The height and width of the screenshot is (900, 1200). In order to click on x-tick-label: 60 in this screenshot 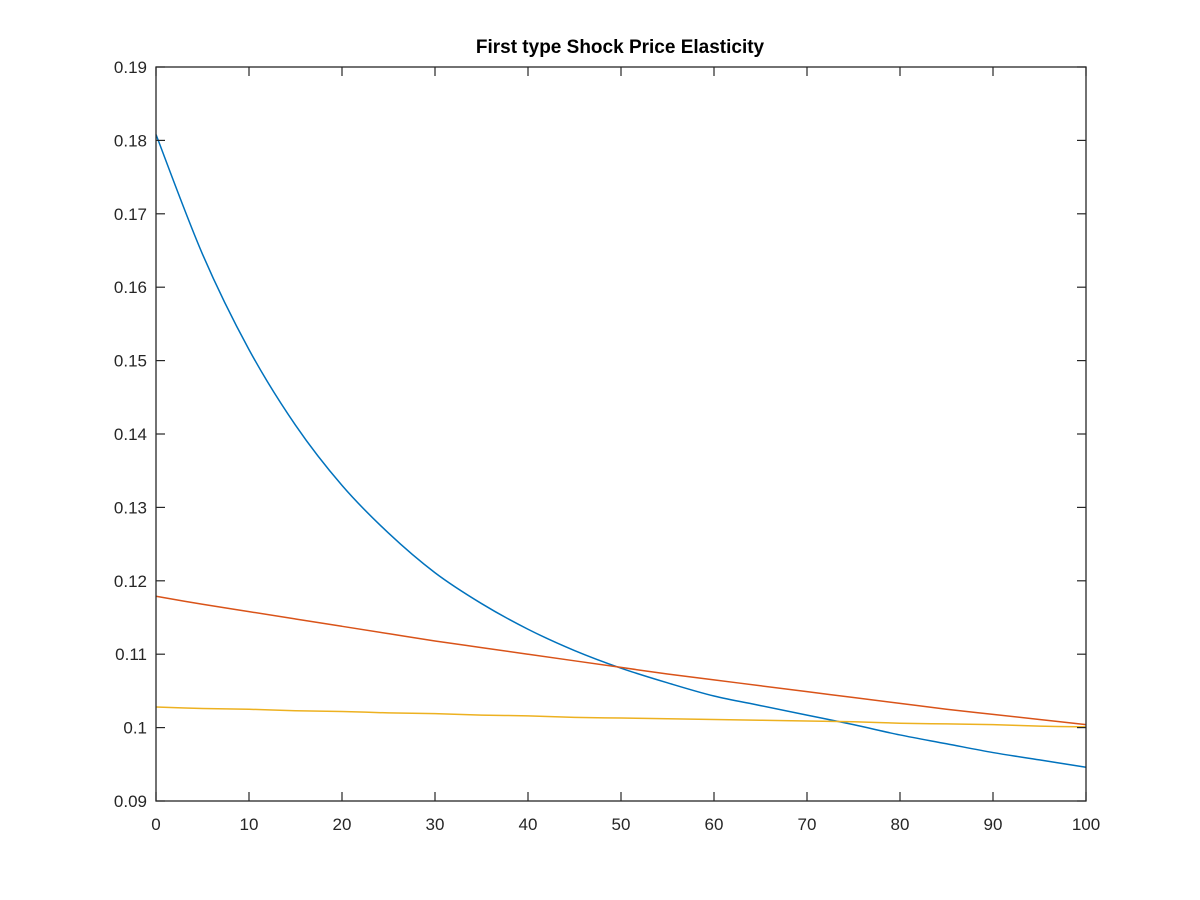, I will do `click(714, 824)`.